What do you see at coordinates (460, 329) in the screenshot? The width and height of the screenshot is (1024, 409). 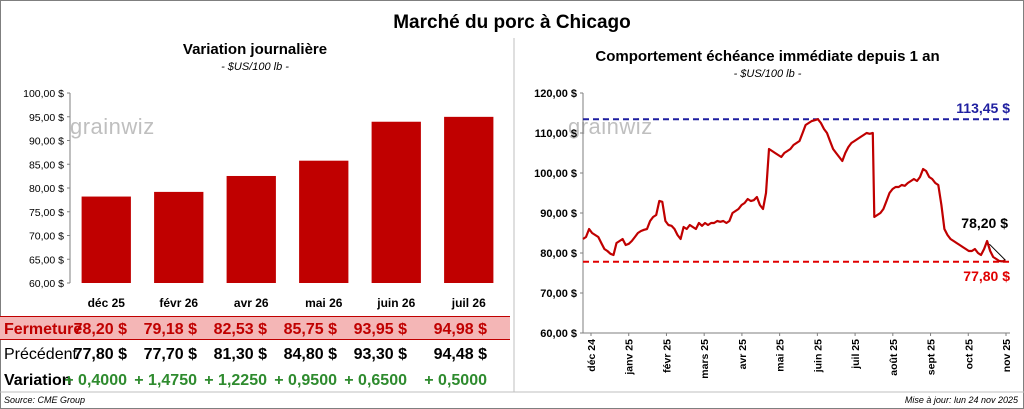 I see `table-cell: 94,98 $` at bounding box center [460, 329].